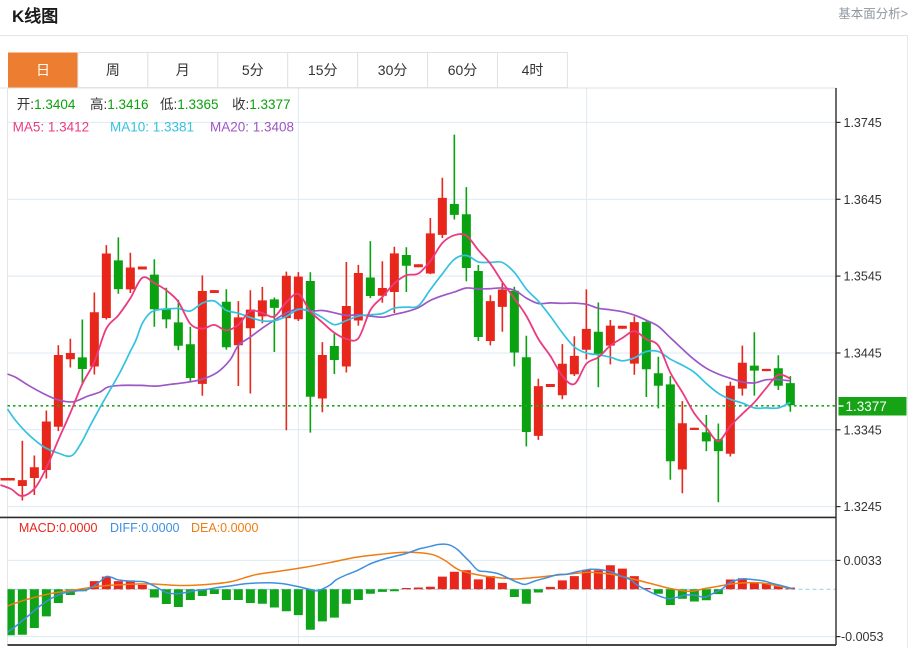  I want to click on svg-text: K线图, so click(35, 16).